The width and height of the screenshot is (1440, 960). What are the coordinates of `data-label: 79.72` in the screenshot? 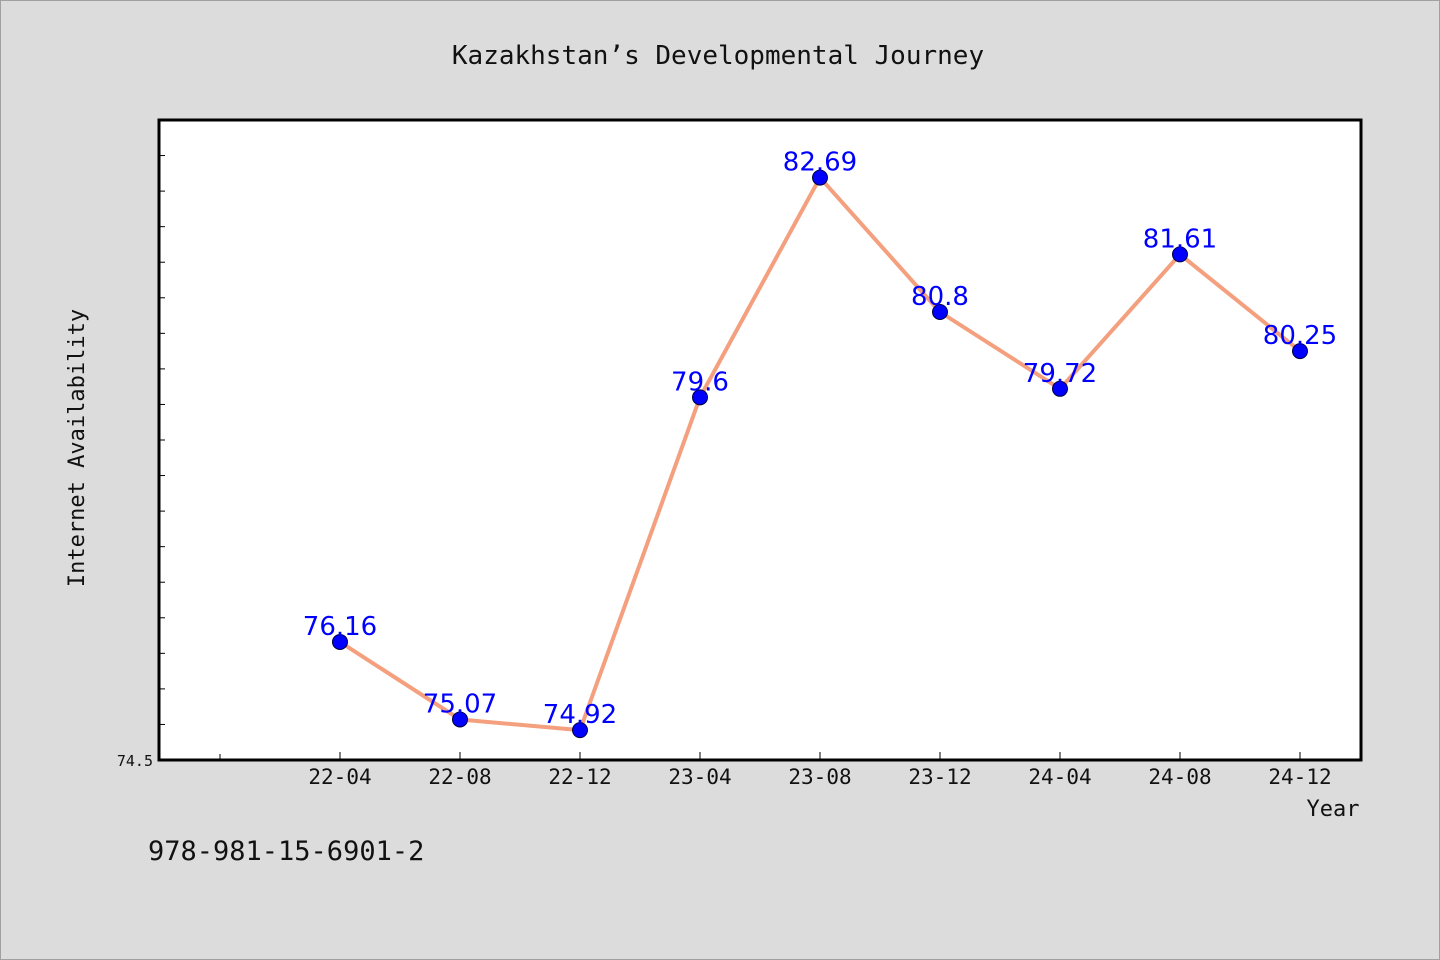 It's located at (1060, 374).